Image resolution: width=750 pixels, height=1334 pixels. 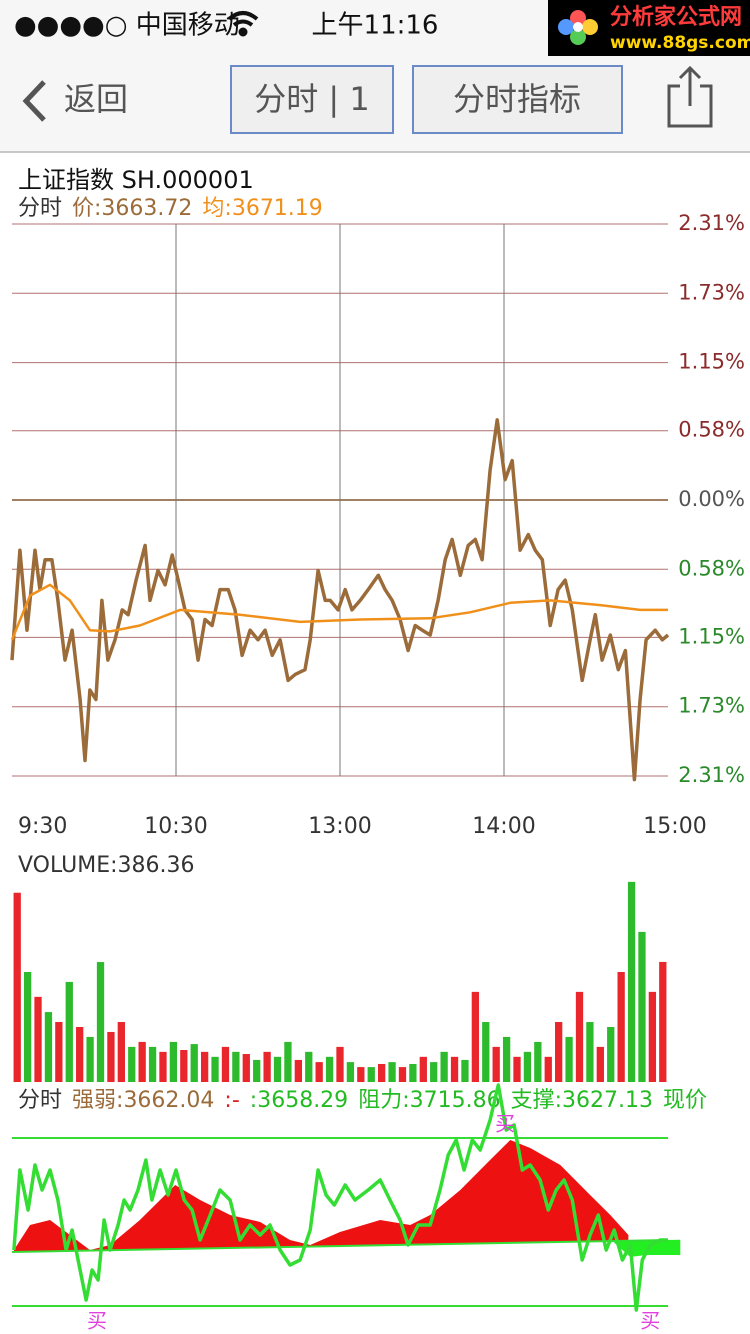 I want to click on legend-value: 3658.29, so click(x=302, y=1100).